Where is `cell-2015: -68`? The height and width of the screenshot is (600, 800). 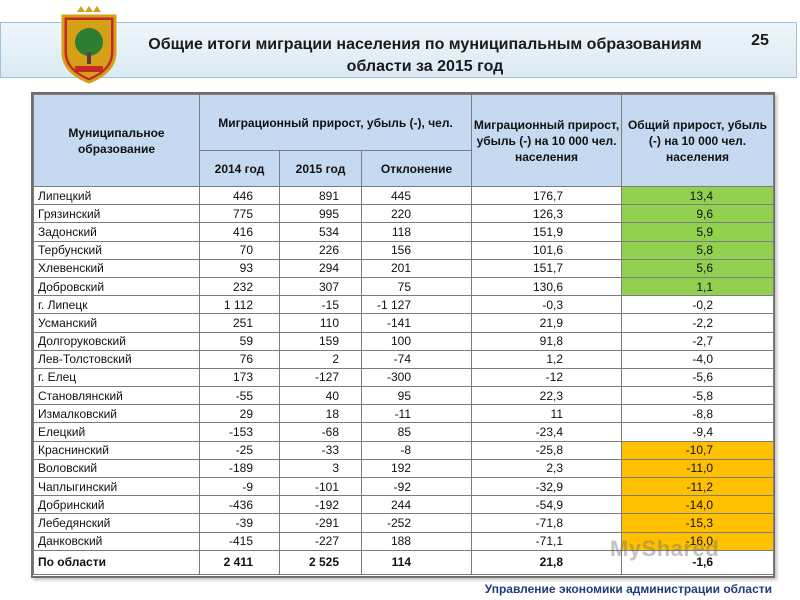
cell-2015: -68 is located at coordinates (320, 432).